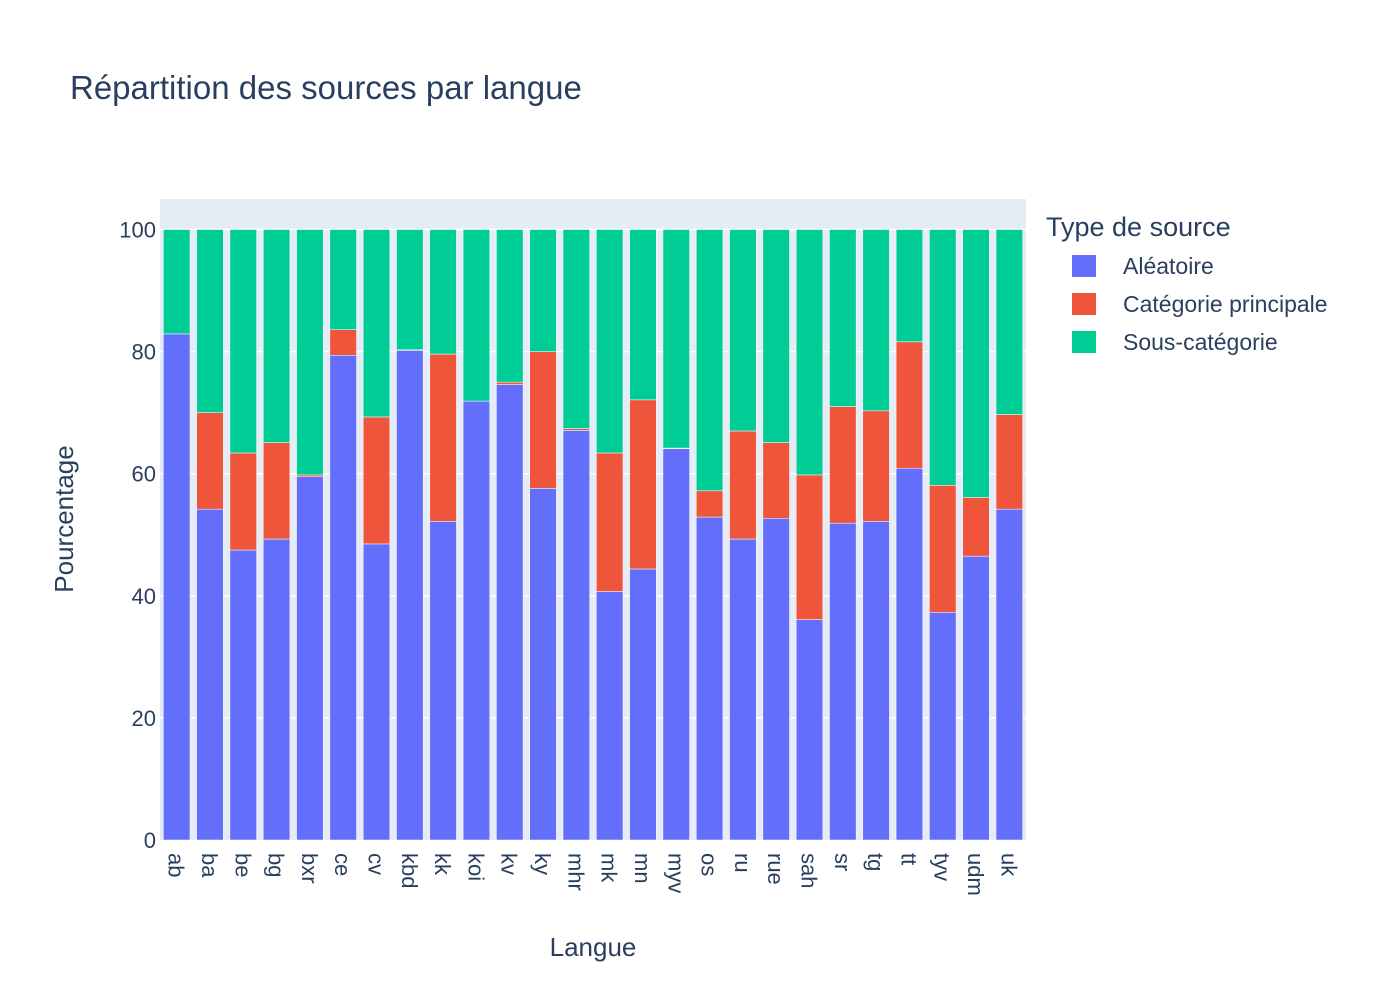  I want to click on x-tick-label: myv, so click(675, 873).